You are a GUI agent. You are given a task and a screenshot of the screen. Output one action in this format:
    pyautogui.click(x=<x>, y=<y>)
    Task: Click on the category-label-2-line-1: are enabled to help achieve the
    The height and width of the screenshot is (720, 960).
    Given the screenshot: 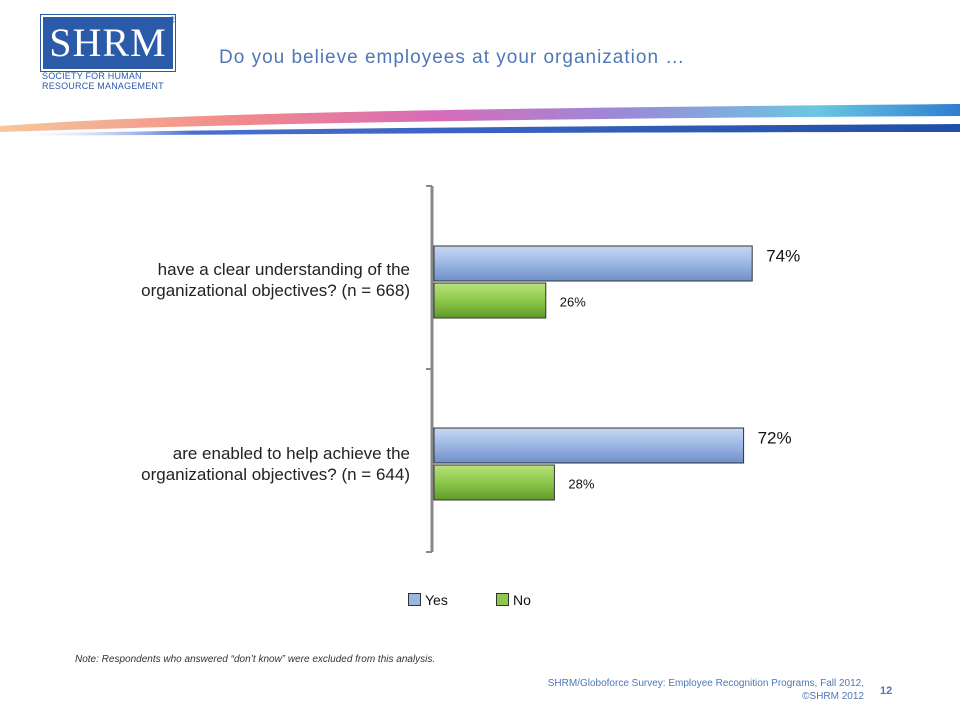 What is the action you would take?
    pyautogui.click(x=291, y=453)
    